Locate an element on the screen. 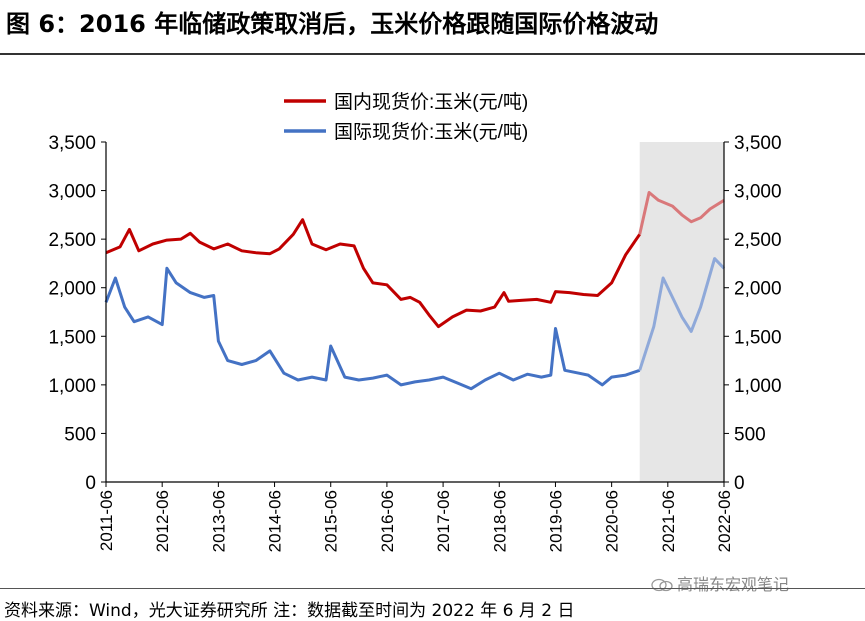  y-tick-label-right: 3,000 is located at coordinates (758, 192).